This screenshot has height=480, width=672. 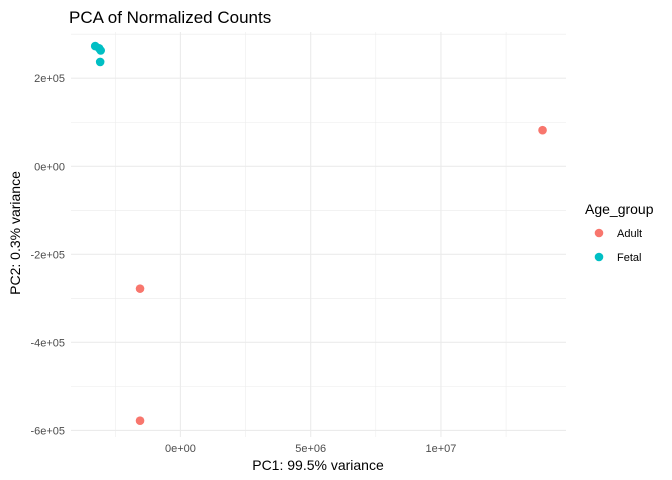 What do you see at coordinates (629, 258) in the screenshot?
I see `legend-label-fetal: Fetal` at bounding box center [629, 258].